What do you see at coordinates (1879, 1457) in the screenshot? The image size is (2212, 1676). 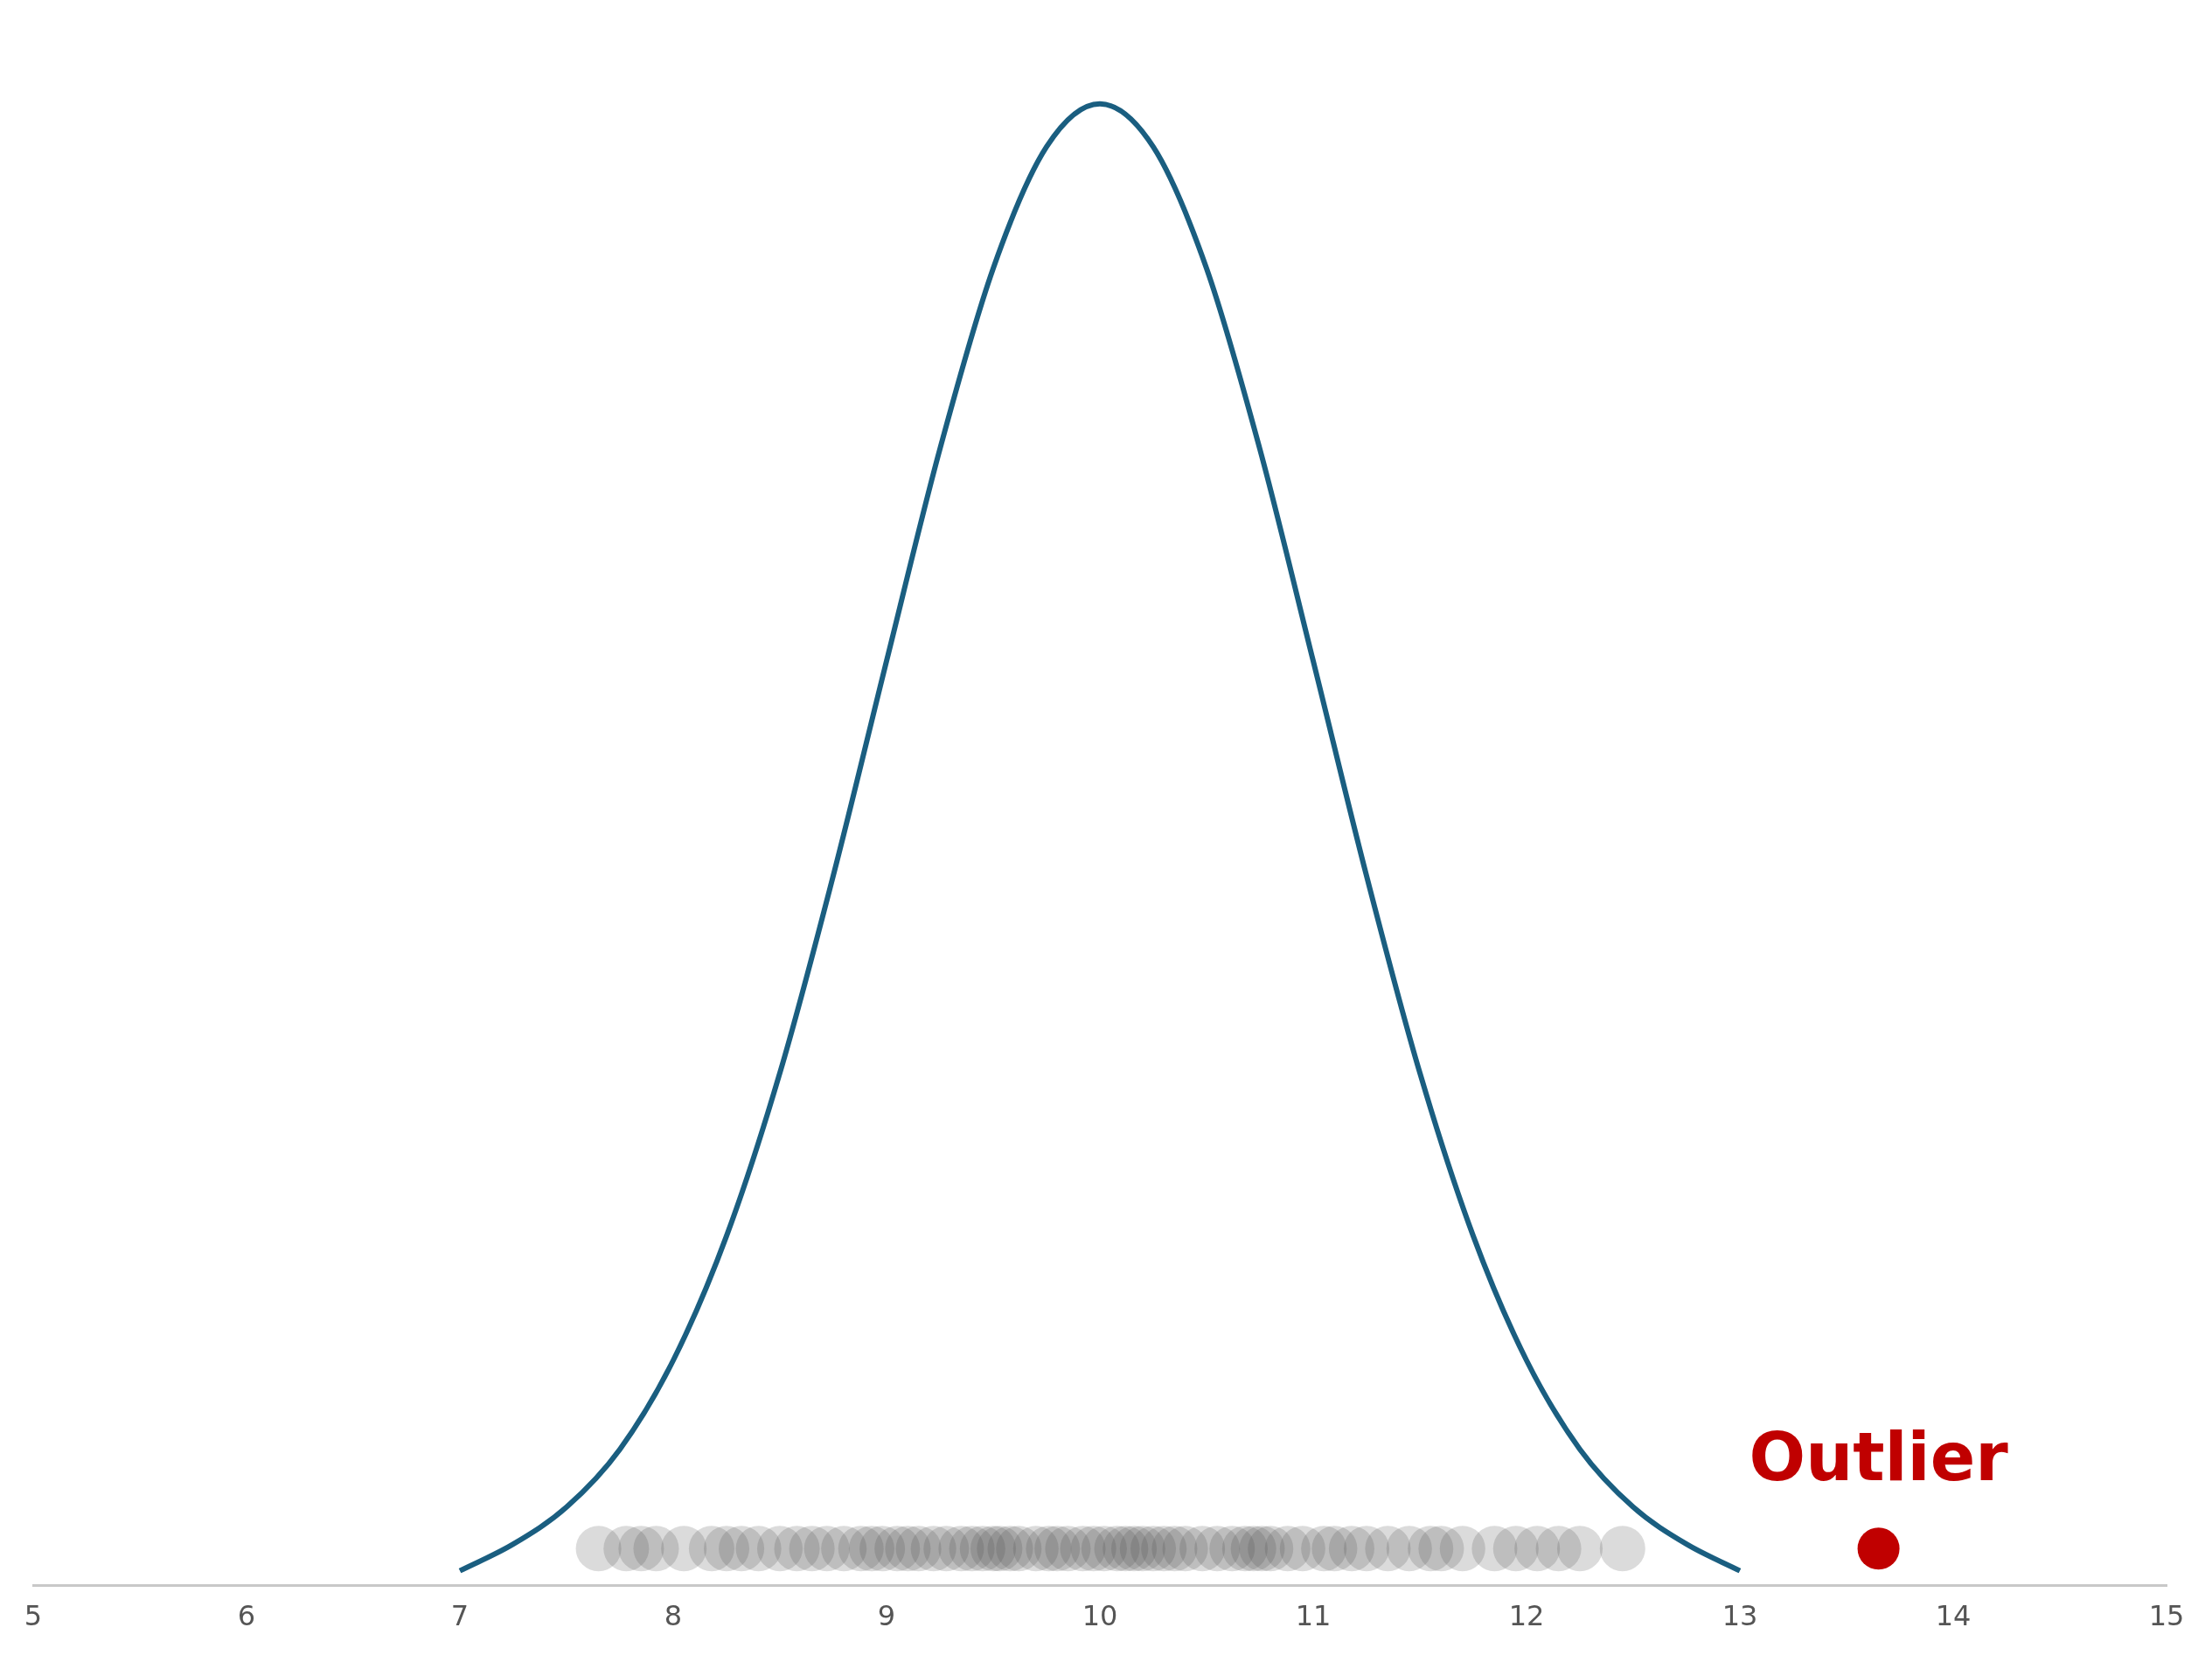 I see `annotation: Outlier` at bounding box center [1879, 1457].